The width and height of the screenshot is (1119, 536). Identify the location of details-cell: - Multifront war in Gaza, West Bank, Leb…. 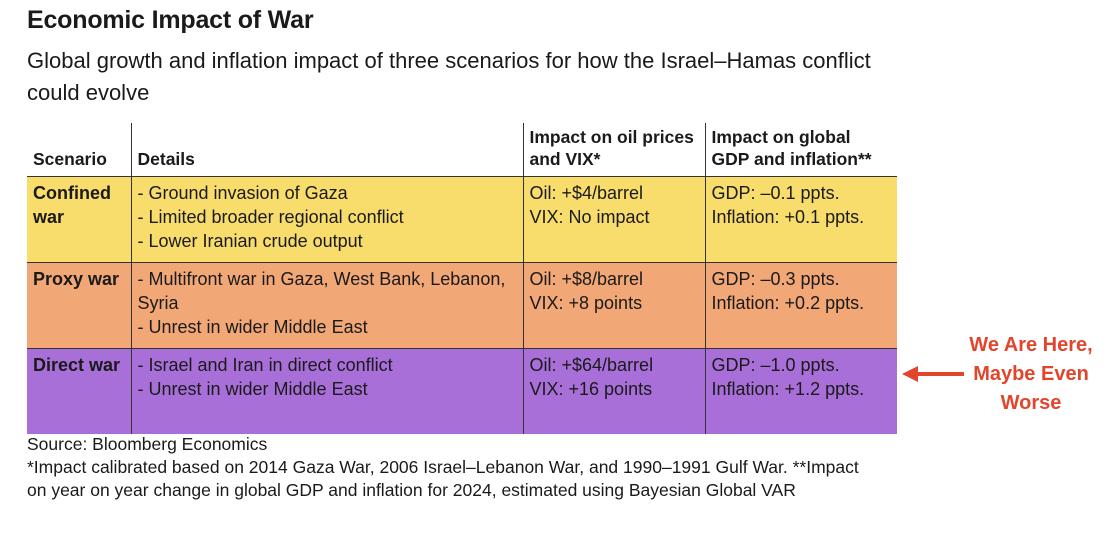
(326, 305).